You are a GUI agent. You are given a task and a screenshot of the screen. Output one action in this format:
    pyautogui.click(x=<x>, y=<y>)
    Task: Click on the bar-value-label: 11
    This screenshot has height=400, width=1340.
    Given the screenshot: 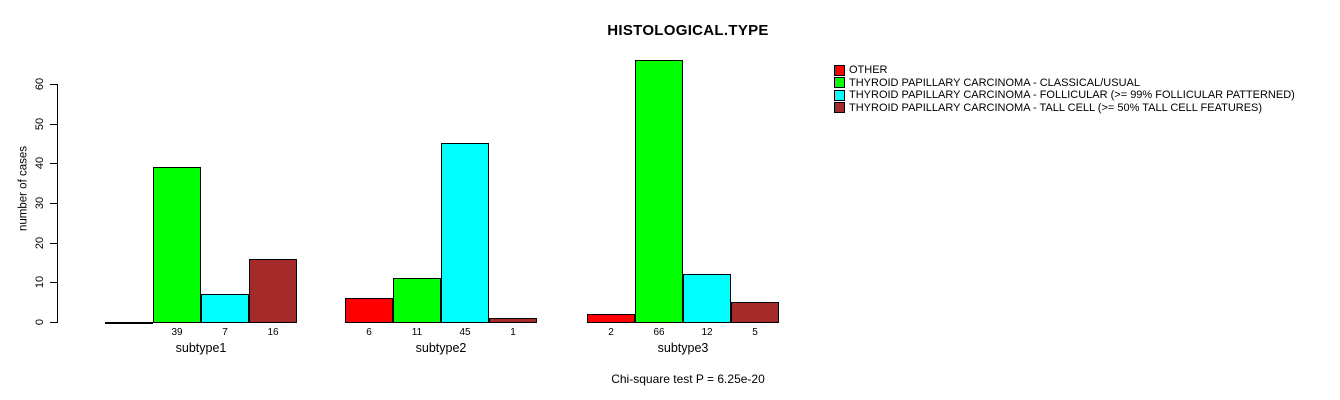 What is the action you would take?
    pyautogui.click(x=417, y=332)
    